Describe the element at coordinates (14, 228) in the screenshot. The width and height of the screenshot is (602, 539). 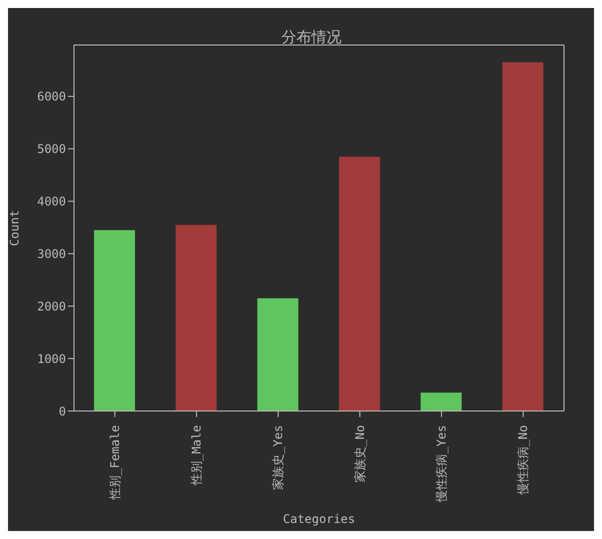
I see `y-axis-title: Count` at that location.